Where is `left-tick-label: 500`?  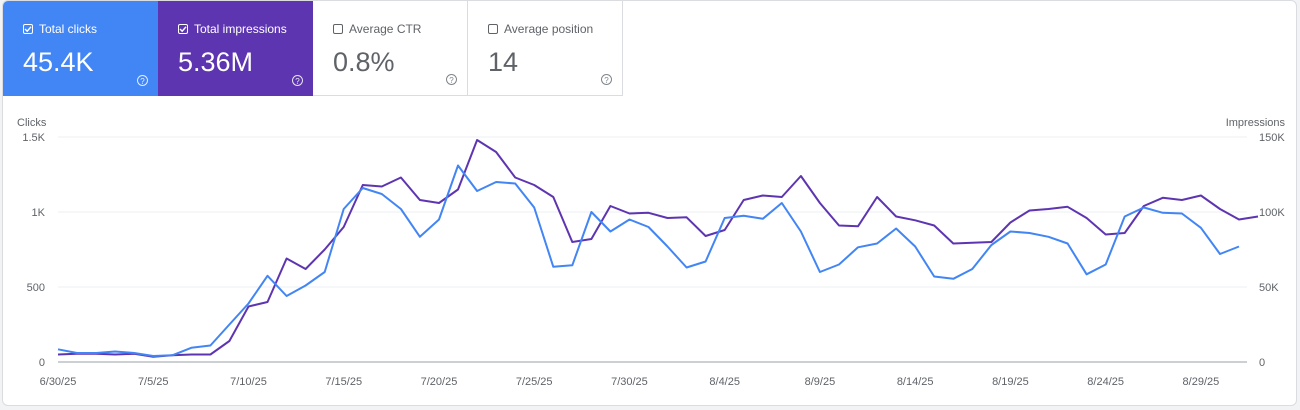
left-tick-label: 500 is located at coordinates (36, 288).